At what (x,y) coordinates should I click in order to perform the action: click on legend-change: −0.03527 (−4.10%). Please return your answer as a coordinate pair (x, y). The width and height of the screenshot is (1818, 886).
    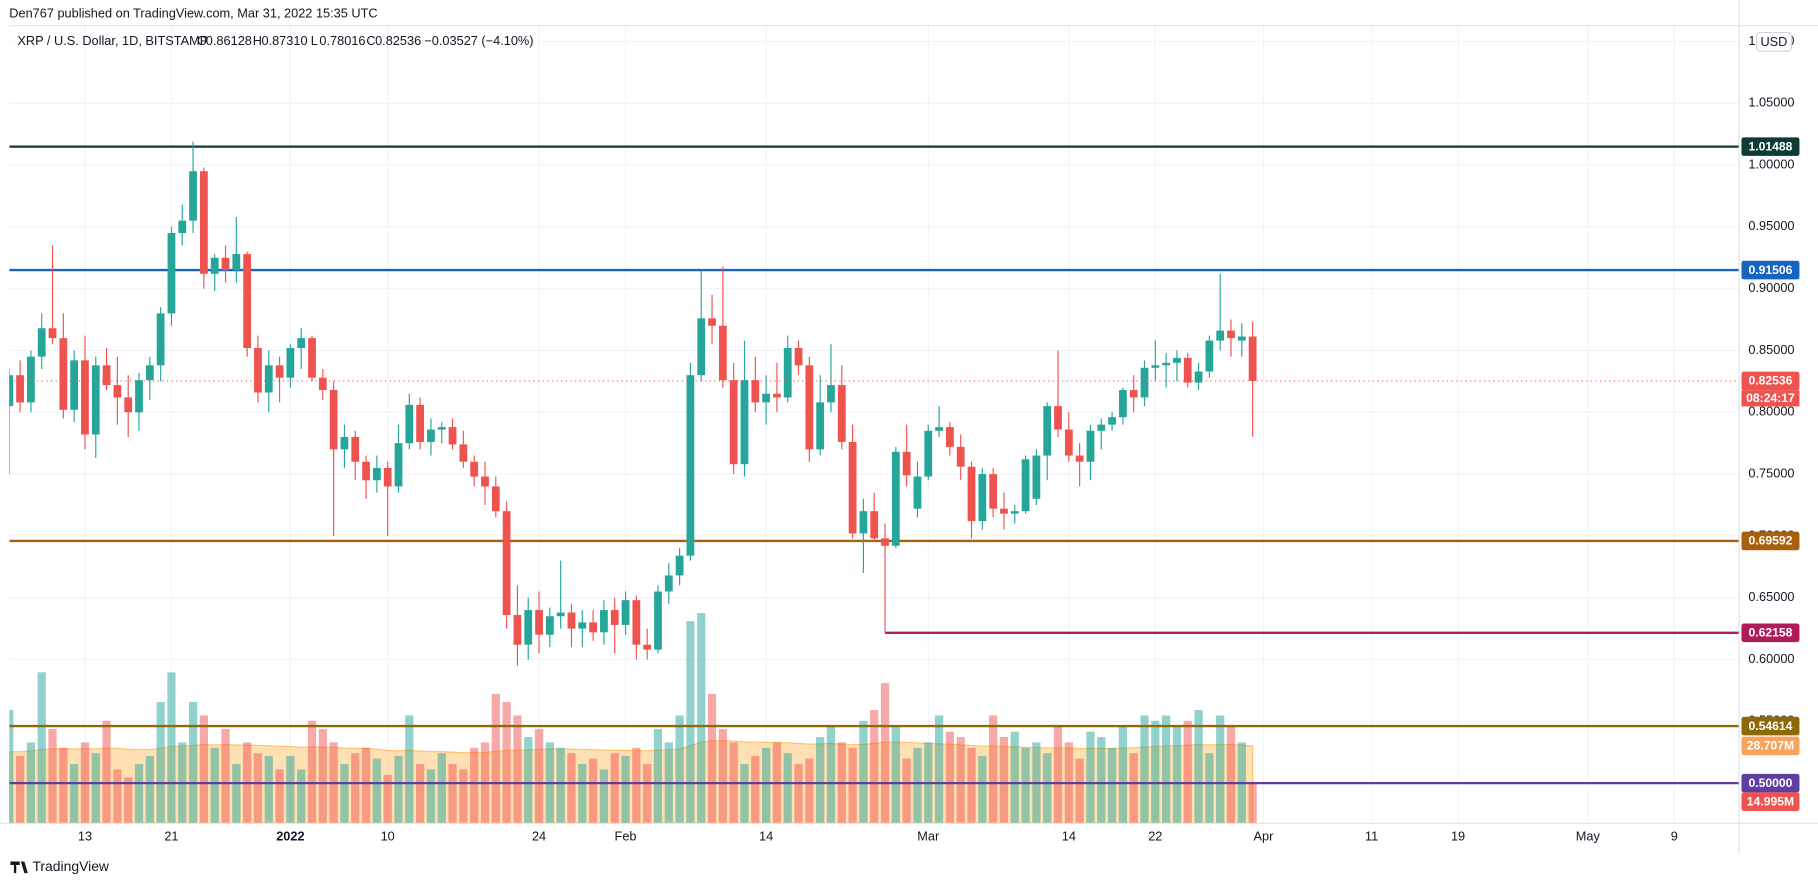
    Looking at the image, I should click on (478, 40).